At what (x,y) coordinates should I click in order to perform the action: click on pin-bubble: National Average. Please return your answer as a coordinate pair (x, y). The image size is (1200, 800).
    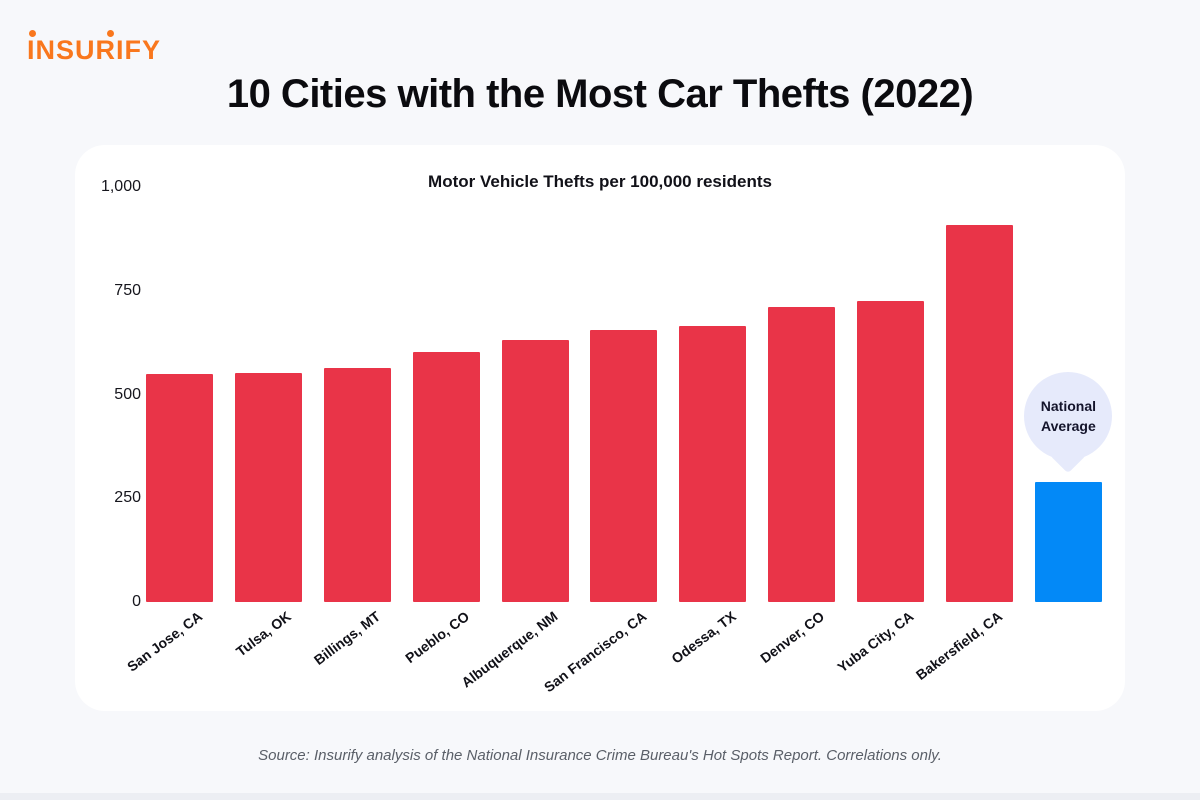
    Looking at the image, I should click on (1068, 416).